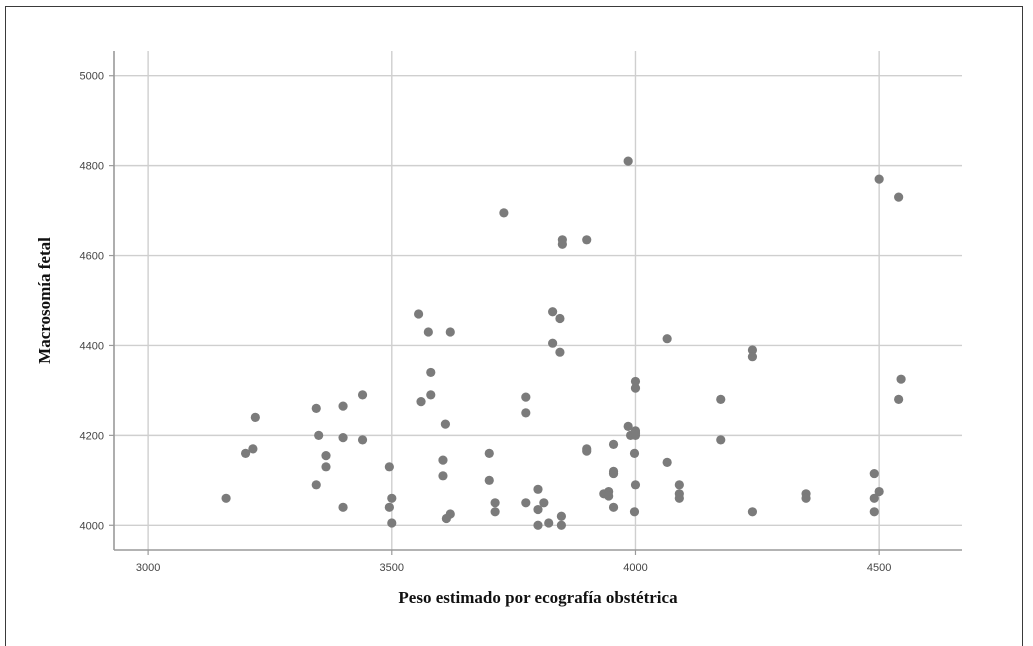 Image resolution: width=1033 pixels, height=646 pixels. I want to click on y-tick-label: 4600, so click(92, 257).